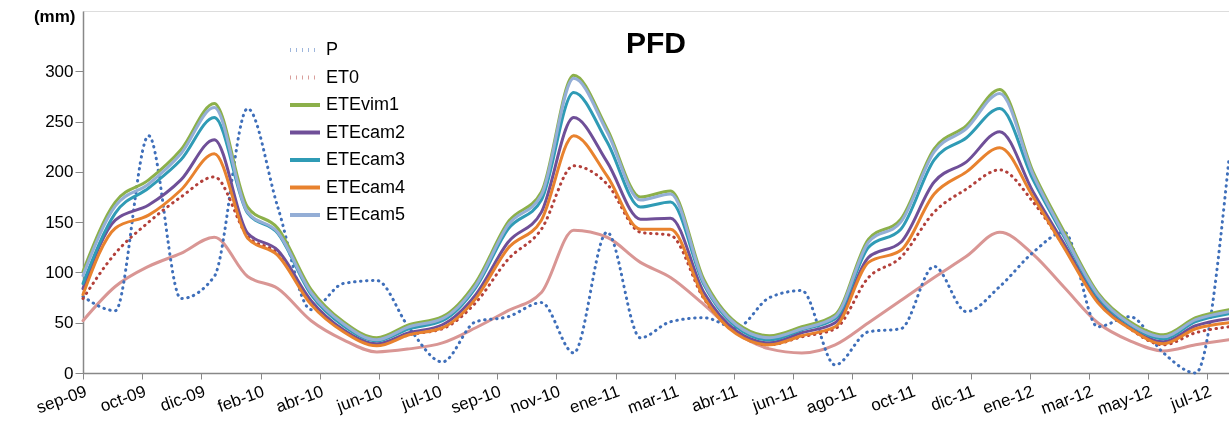 This screenshot has height=444, width=1229. What do you see at coordinates (343, 76) in the screenshot?
I see `legend-label: ET0` at bounding box center [343, 76].